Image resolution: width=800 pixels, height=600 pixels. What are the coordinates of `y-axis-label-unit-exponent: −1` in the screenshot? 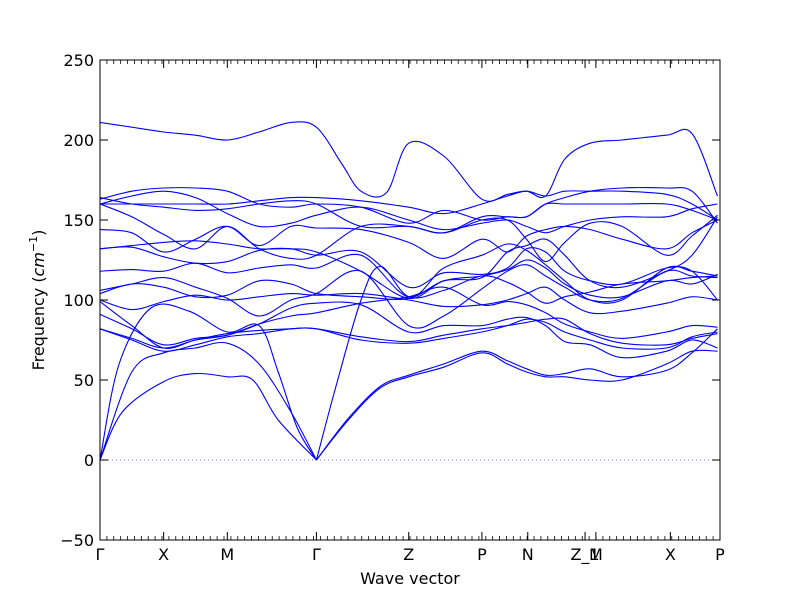 It's located at (33, 244).